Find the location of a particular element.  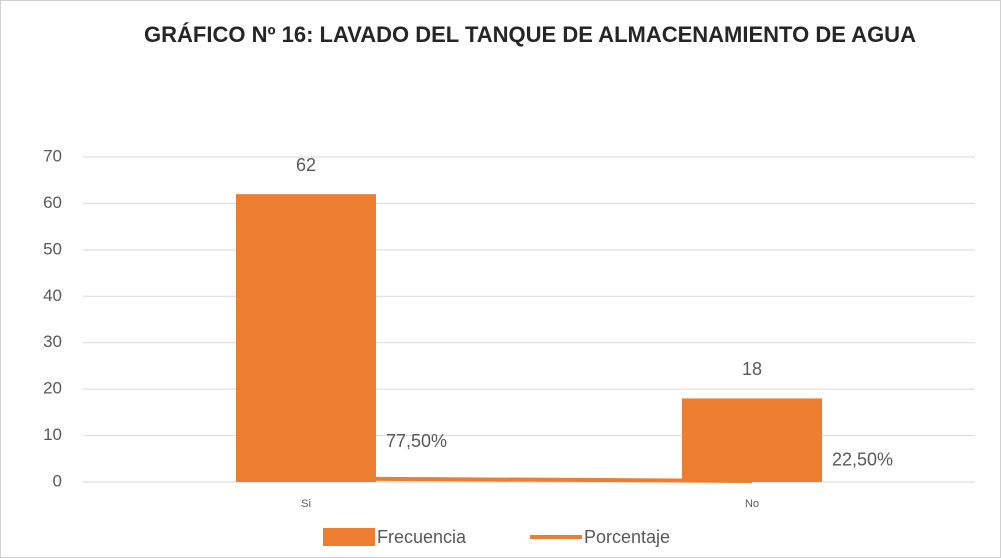

y-tick-label: 10 is located at coordinates (52, 434).